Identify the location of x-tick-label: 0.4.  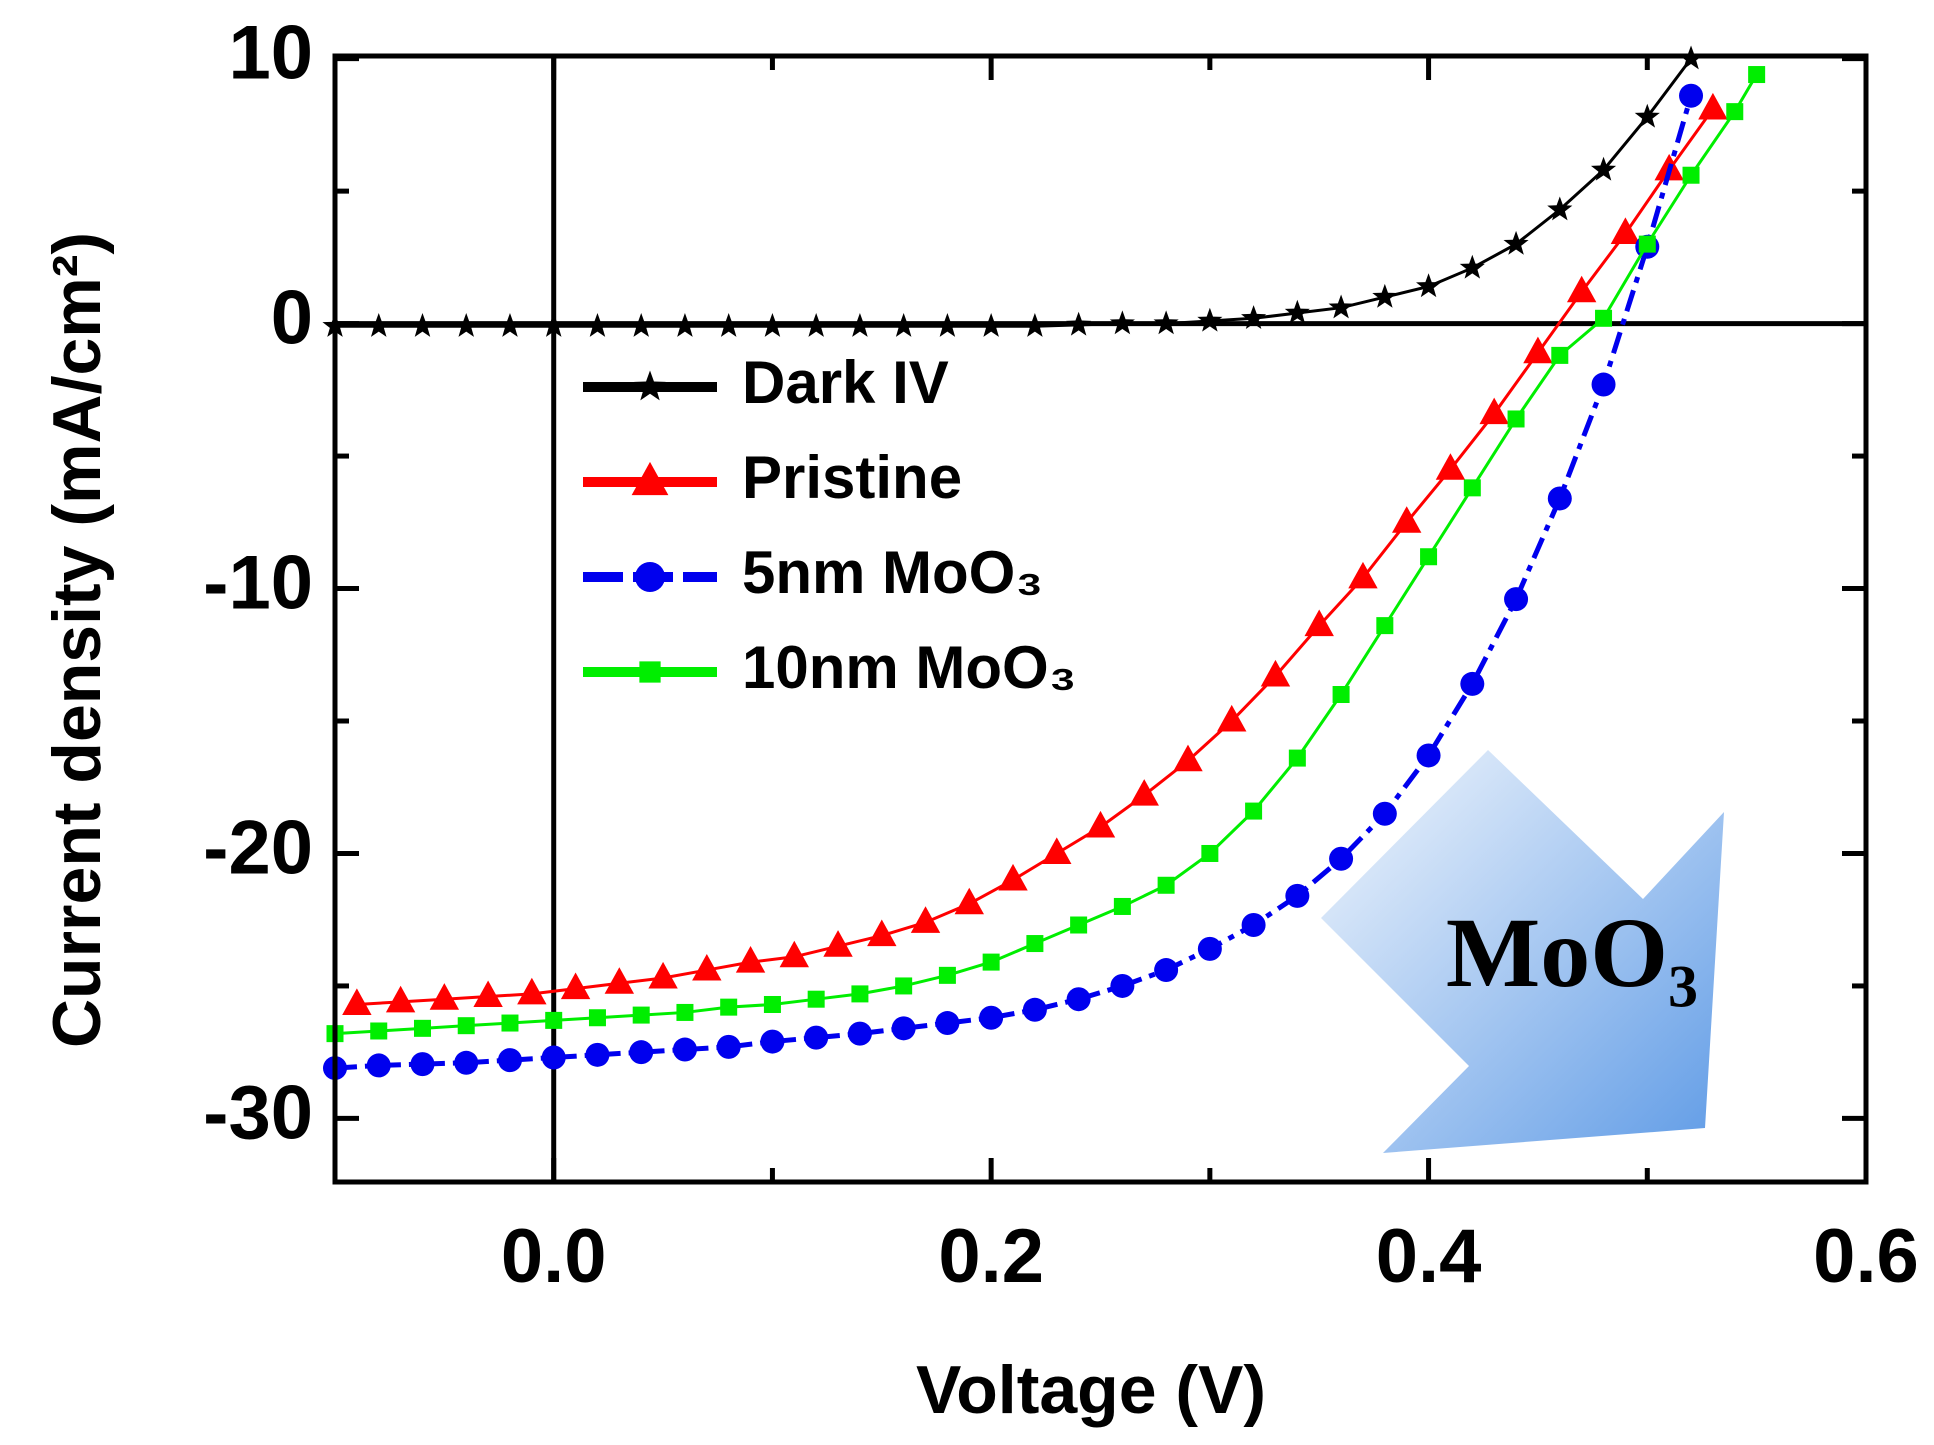
(1429, 1256).